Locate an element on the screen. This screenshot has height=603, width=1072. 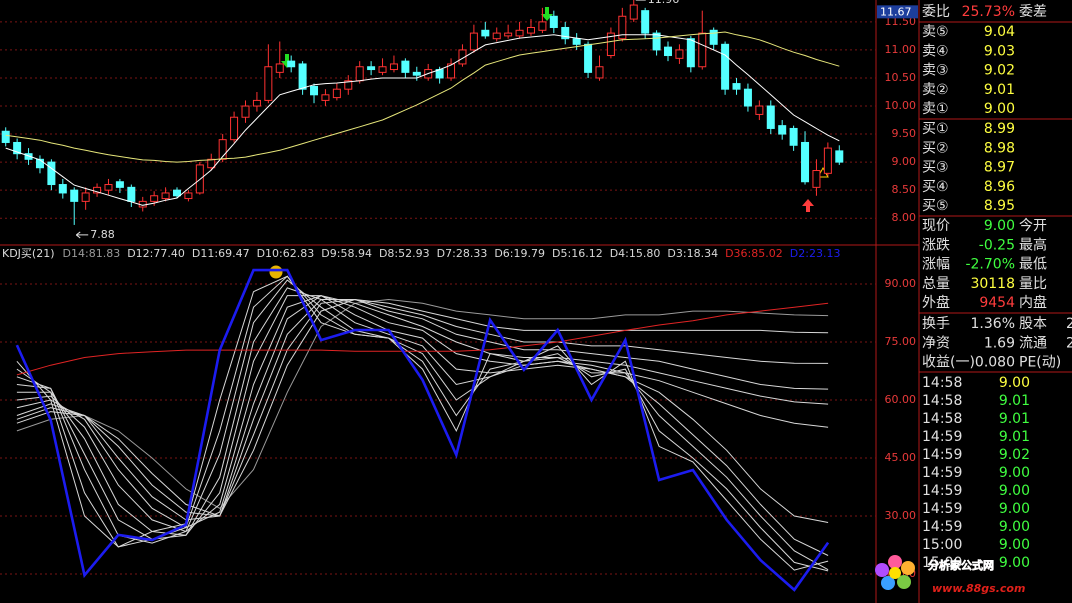
quote-text: 9454 is located at coordinates (997, 303).